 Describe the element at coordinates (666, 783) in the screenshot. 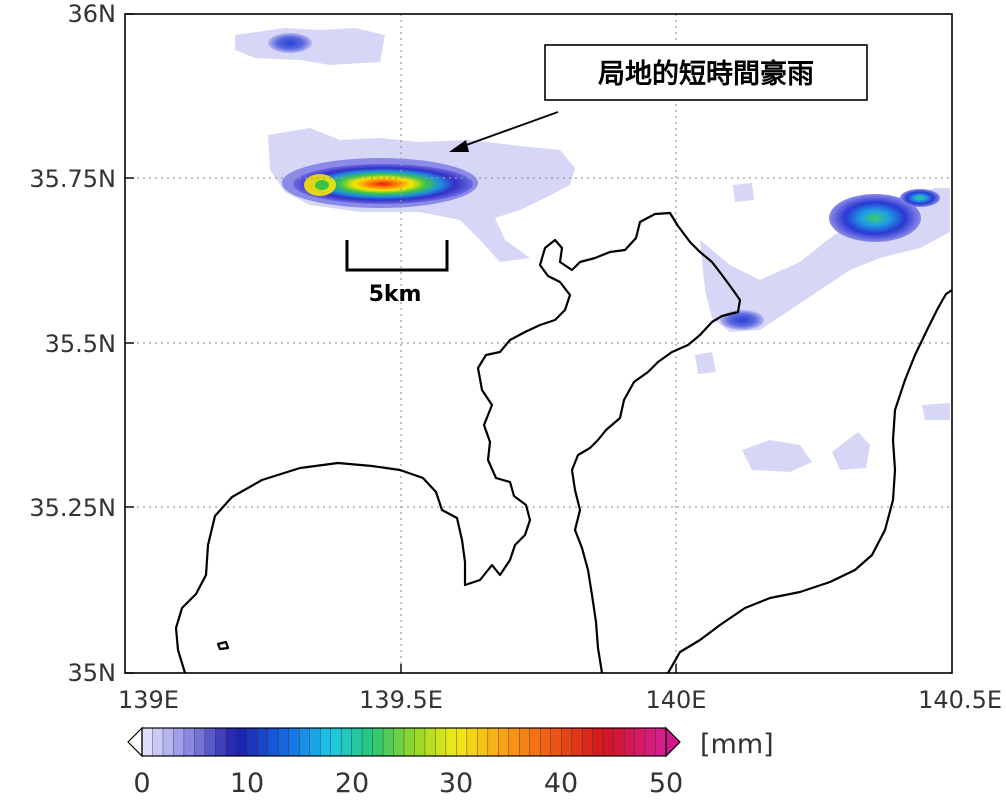

I see `colorbar-tick-50: 50` at that location.